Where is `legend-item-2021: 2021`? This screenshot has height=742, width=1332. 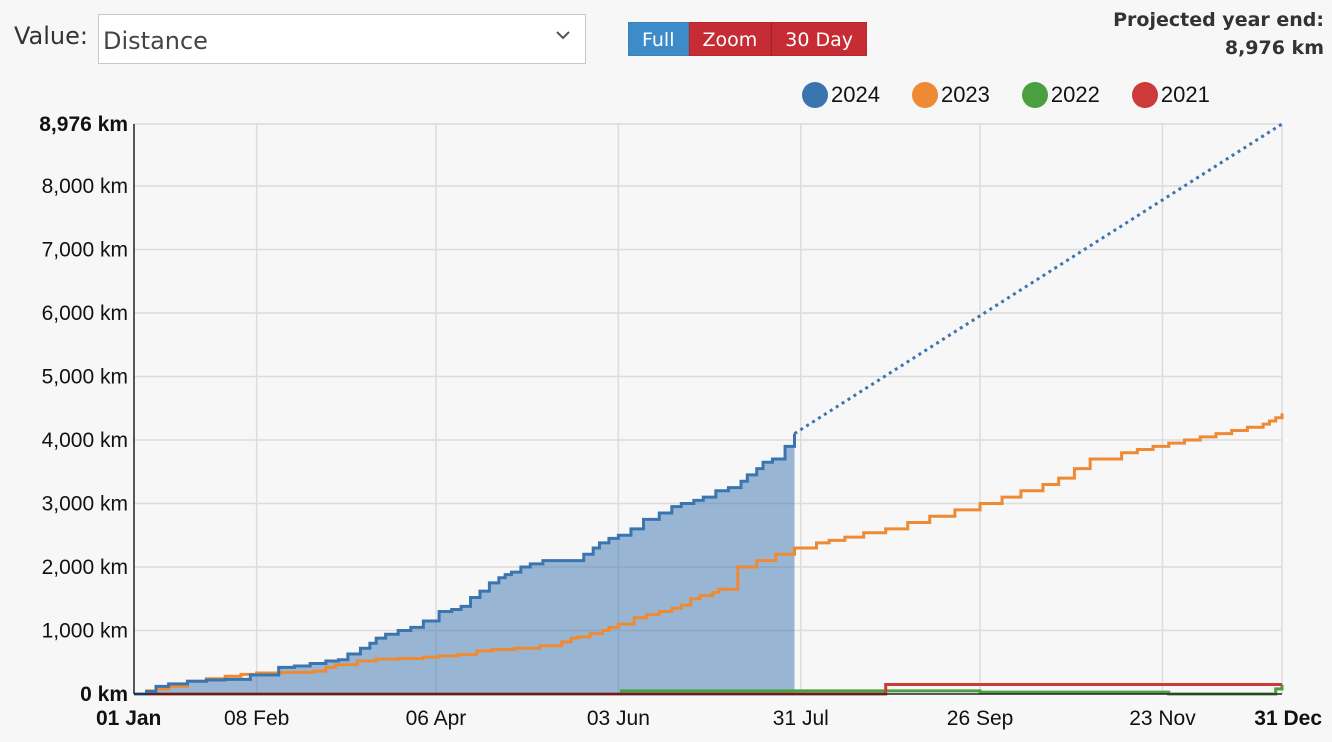
legend-item-2021: 2021 is located at coordinates (1170, 95).